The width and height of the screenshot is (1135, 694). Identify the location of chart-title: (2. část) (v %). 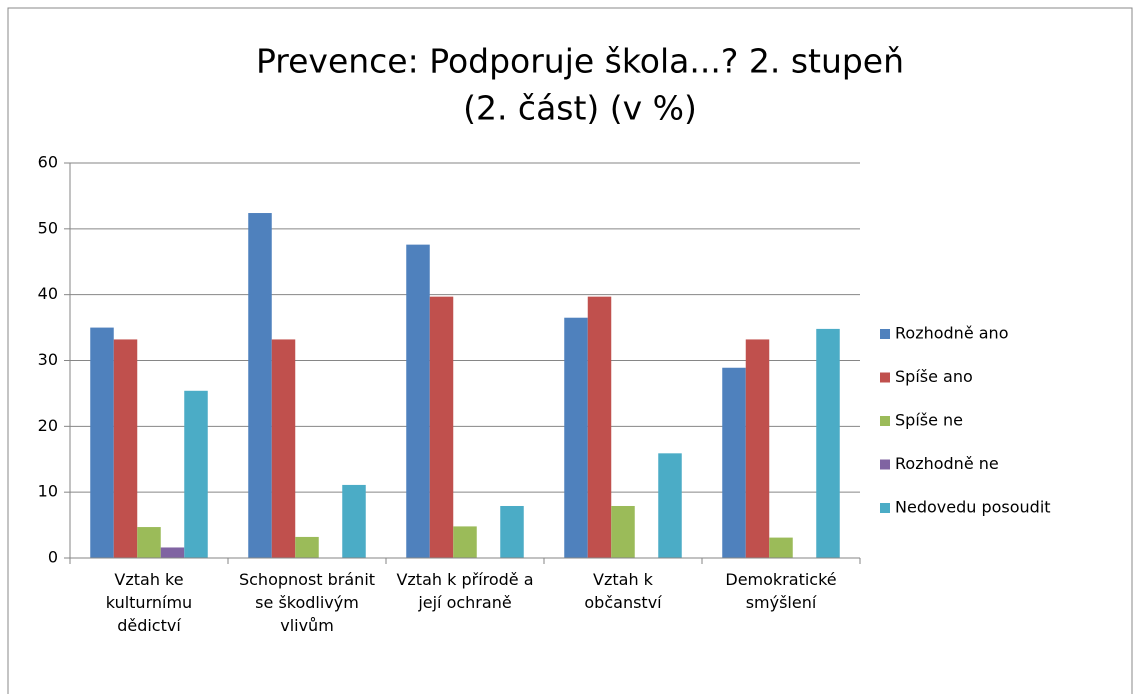
(580, 108).